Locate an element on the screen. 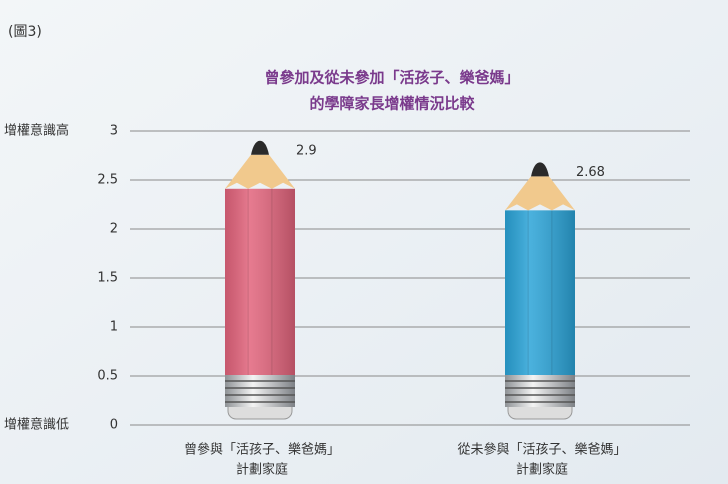 The image size is (728, 484). y-tick-label: 1 is located at coordinates (114, 327).